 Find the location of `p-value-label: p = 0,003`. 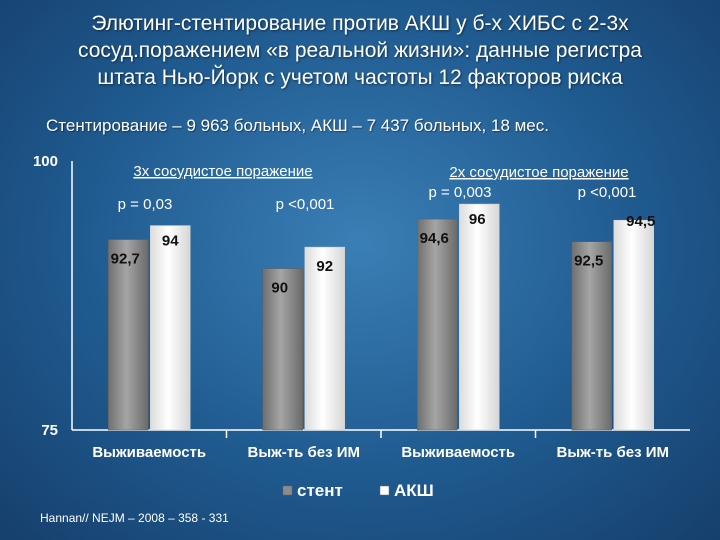

p-value-label: p = 0,003 is located at coordinates (460, 192).